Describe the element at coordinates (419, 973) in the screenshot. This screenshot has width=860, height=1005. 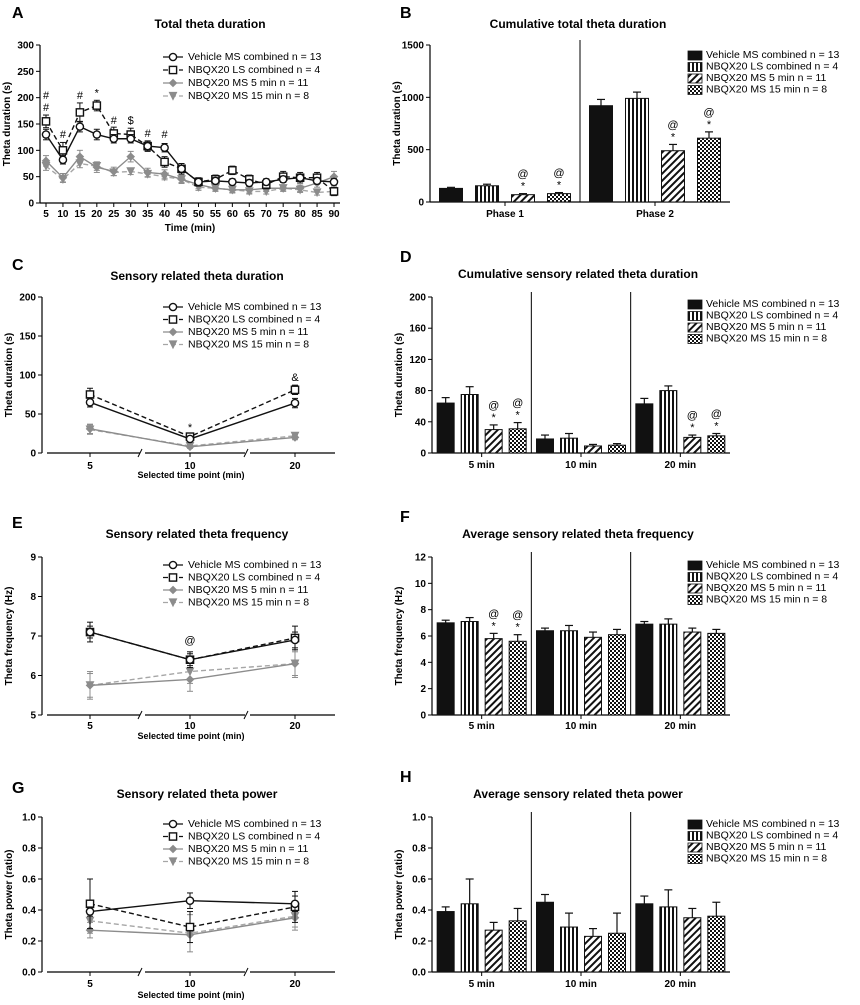
I see `y-tick-label: 0.0` at that location.